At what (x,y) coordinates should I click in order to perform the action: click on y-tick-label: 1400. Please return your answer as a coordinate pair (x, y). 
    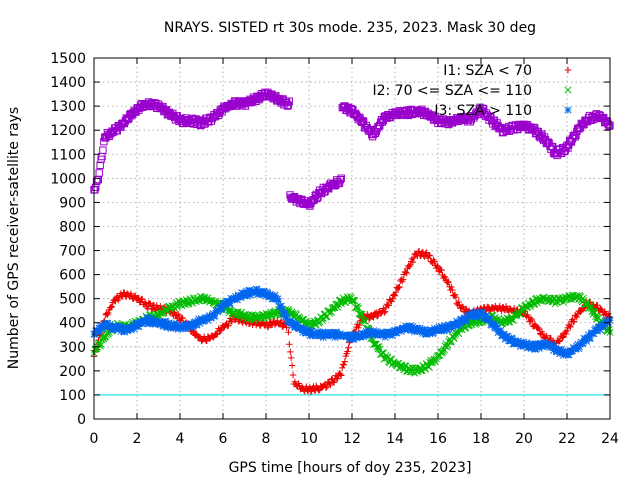
    Looking at the image, I should click on (68, 83).